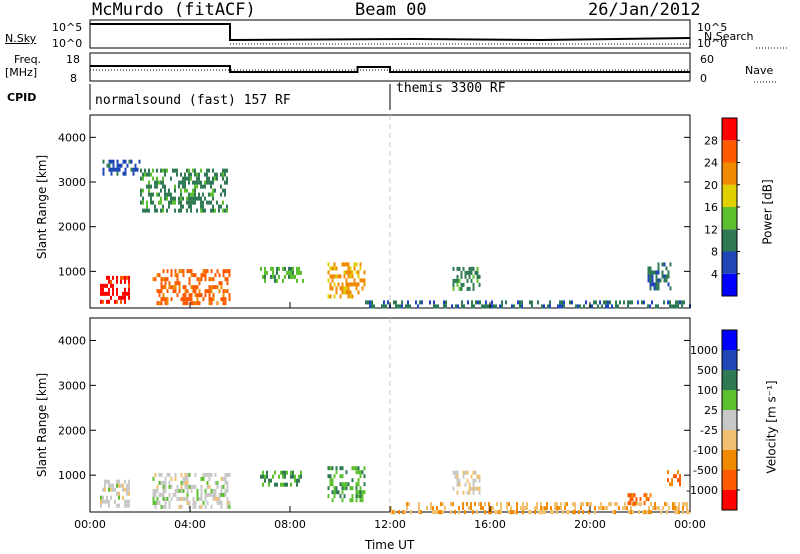 The height and width of the screenshot is (554, 800). I want to click on velocity-cbtick-label-3: 25, so click(711, 410).